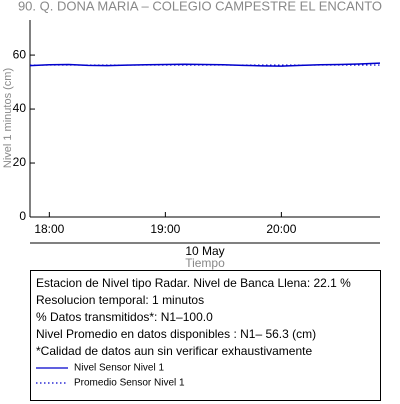 The width and height of the screenshot is (400, 404). I want to click on y-axis-label: Nivel 1 minutos (cm), so click(8, 118).